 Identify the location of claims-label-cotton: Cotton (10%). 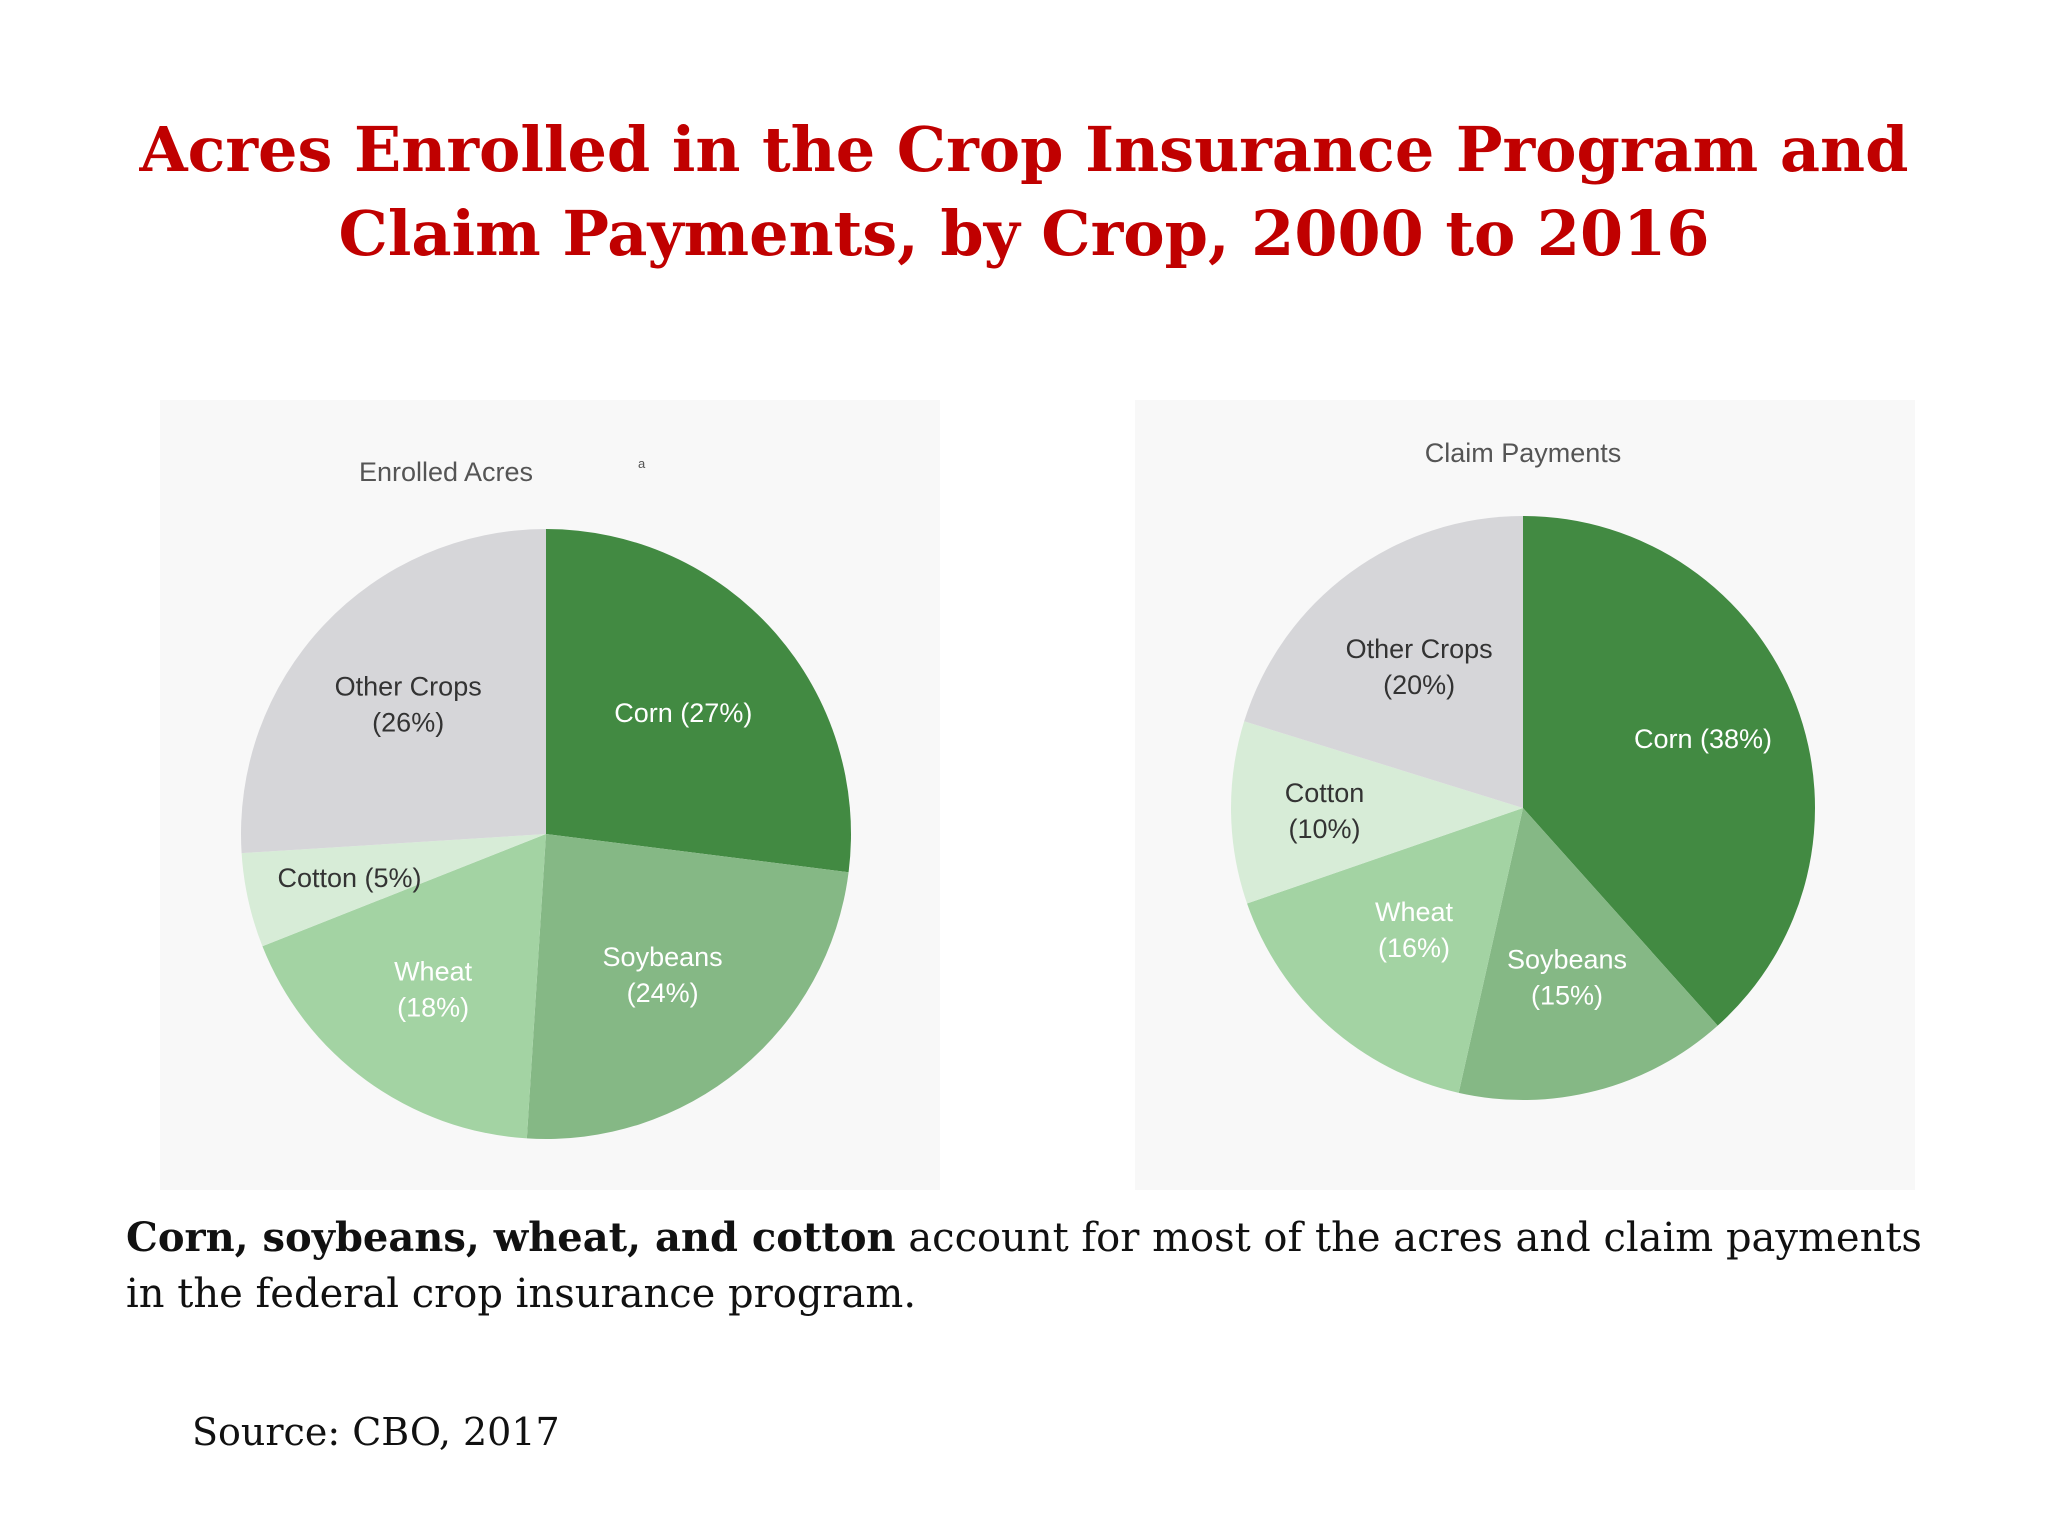
(1325, 811).